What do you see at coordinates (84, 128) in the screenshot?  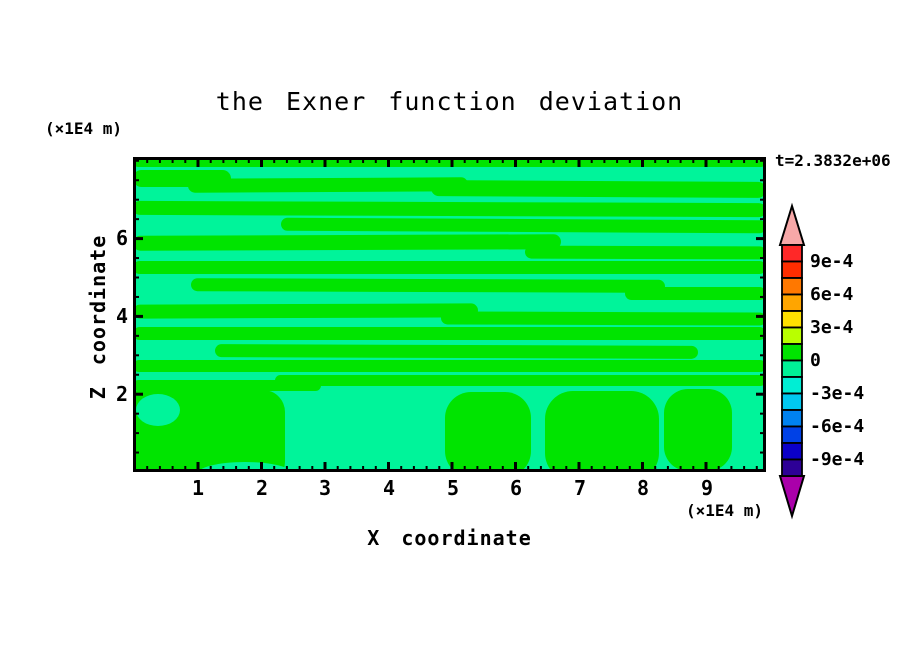 I see `y-axis-unit-label: (×1E4 m)` at bounding box center [84, 128].